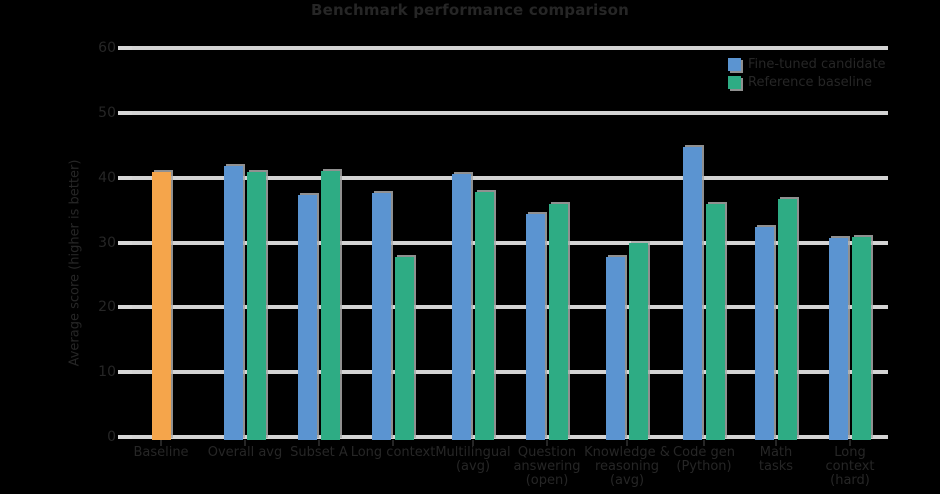  I want to click on y-tick-label: 60, so click(107, 48).